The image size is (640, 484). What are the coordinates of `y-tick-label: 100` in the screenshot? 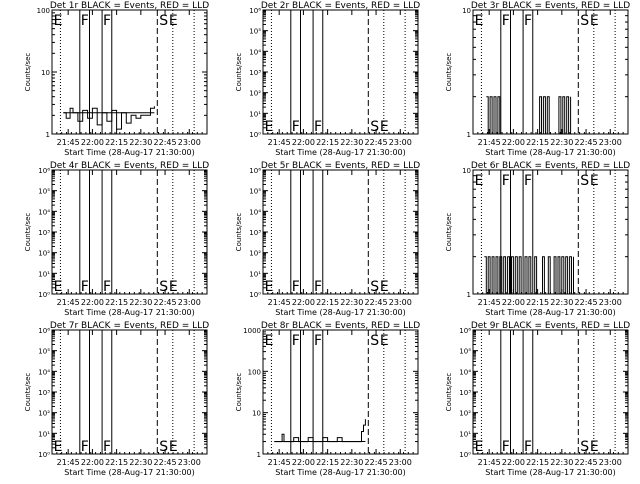 It's located at (254, 372).